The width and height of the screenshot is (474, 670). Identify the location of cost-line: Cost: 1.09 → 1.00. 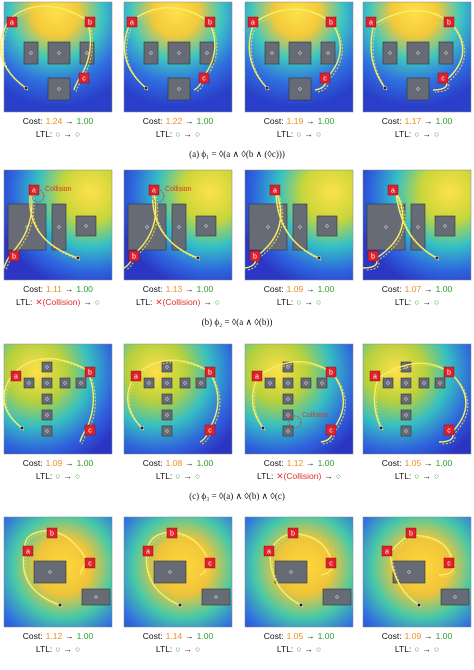
(58, 463).